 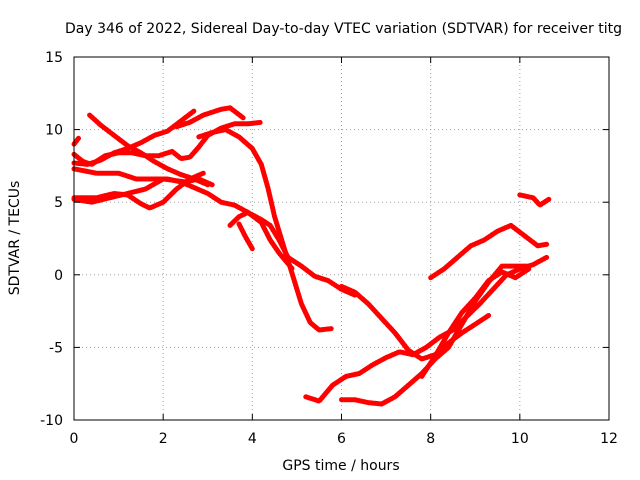 What do you see at coordinates (54, 131) in the screenshot?
I see `y-tick-label: 10` at bounding box center [54, 131].